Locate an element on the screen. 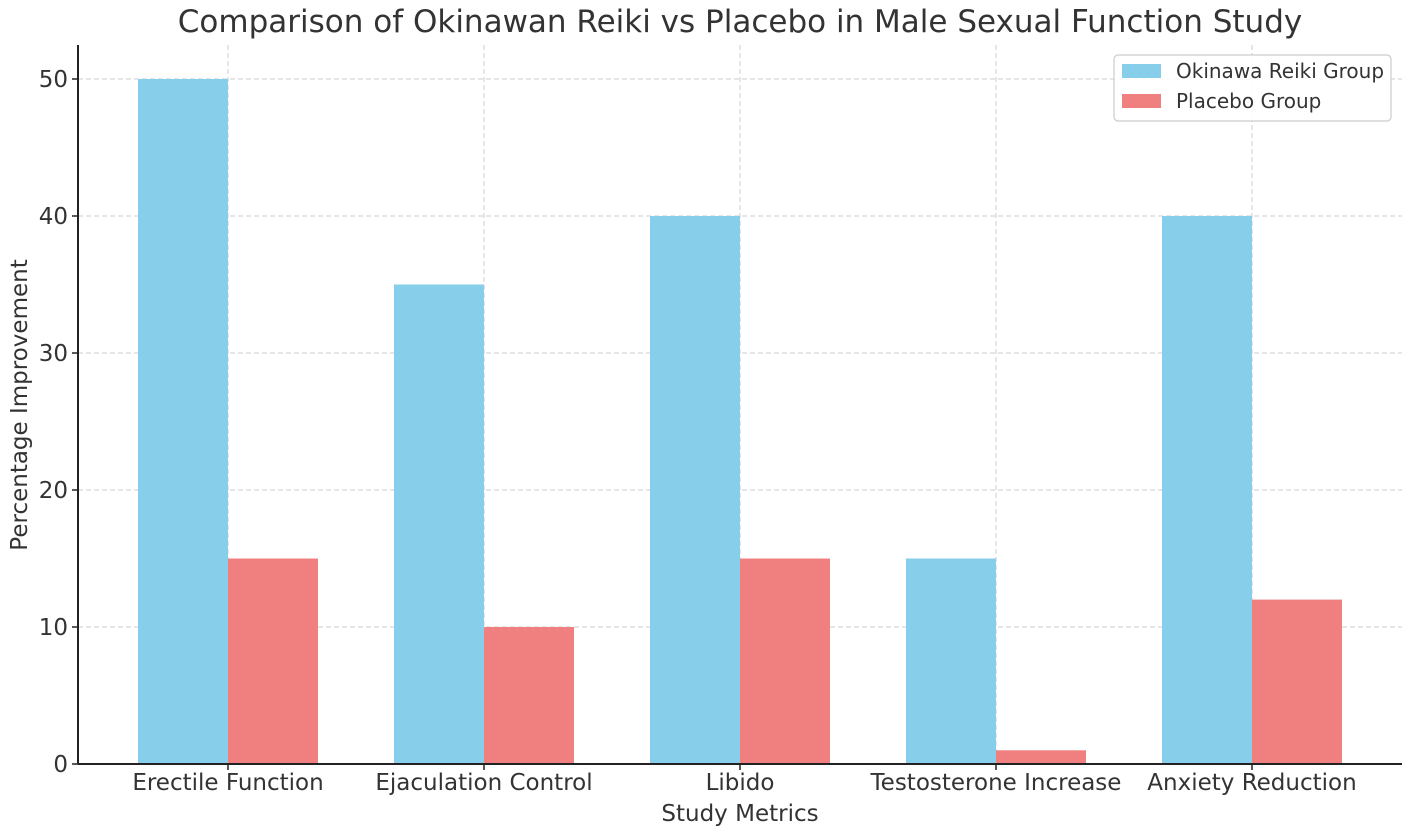 The height and width of the screenshot is (832, 1412). legend-label-reiki: Okinawa Reiki Group is located at coordinates (1280, 71).